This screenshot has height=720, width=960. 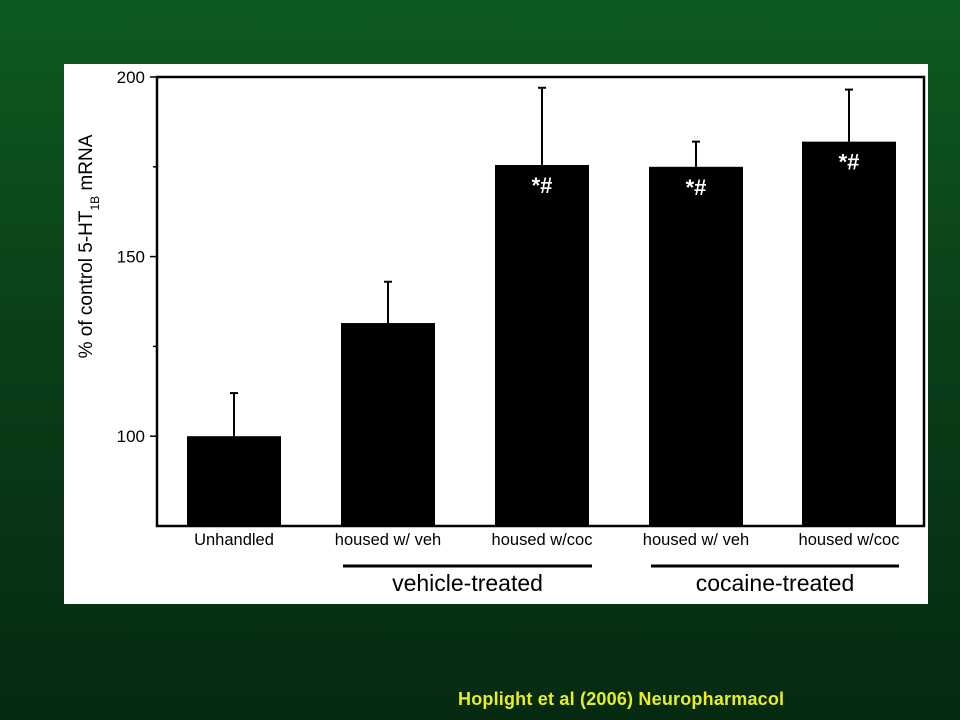 What do you see at coordinates (131, 257) in the screenshot?
I see `y-tick-label-150: 150` at bounding box center [131, 257].